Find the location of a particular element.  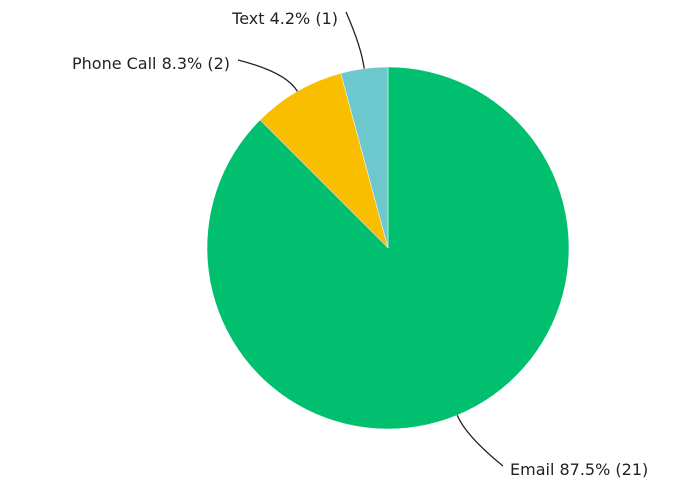

slice-label: Email 87.5% (21) is located at coordinates (579, 469).